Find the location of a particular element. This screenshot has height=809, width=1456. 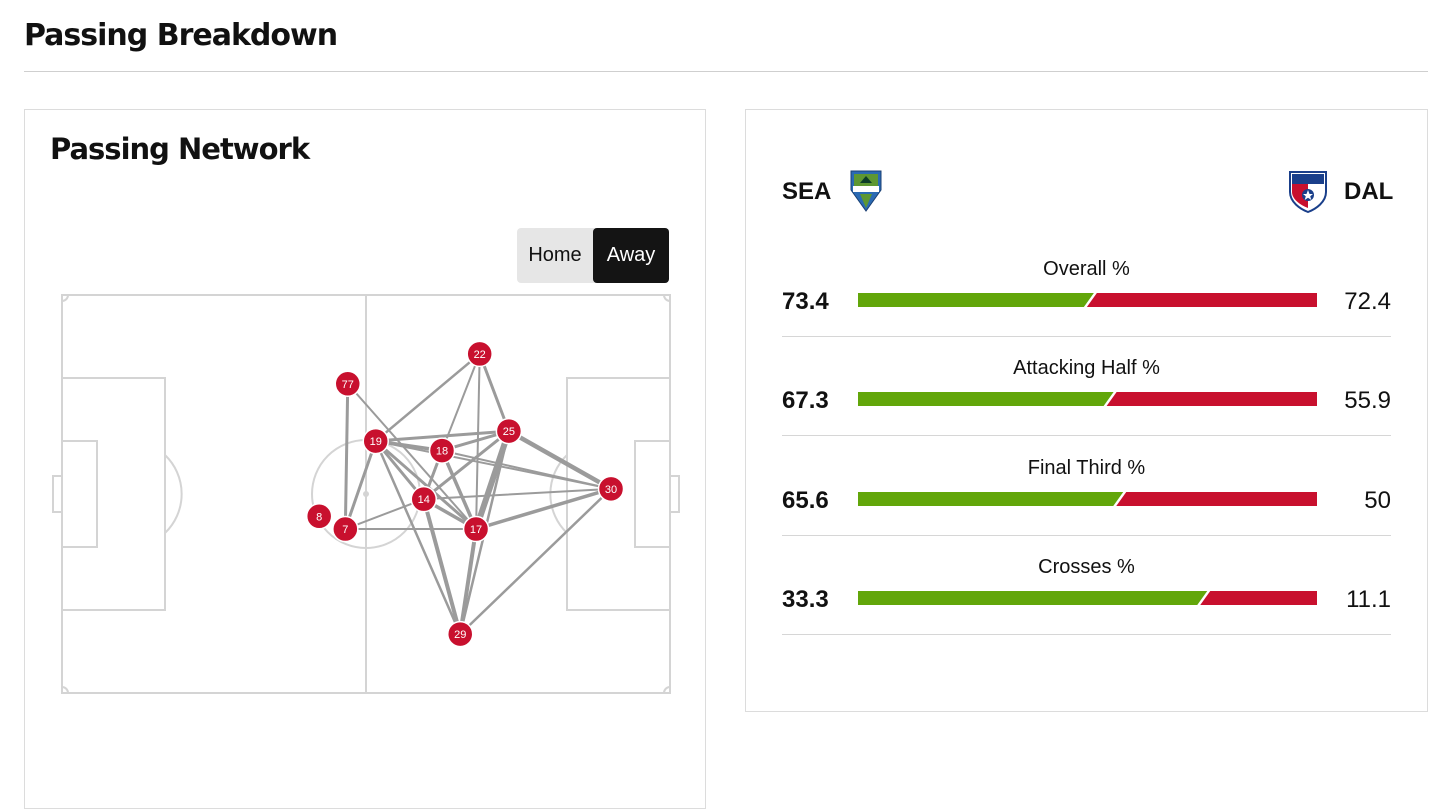

player-node: 22 is located at coordinates (479, 354).